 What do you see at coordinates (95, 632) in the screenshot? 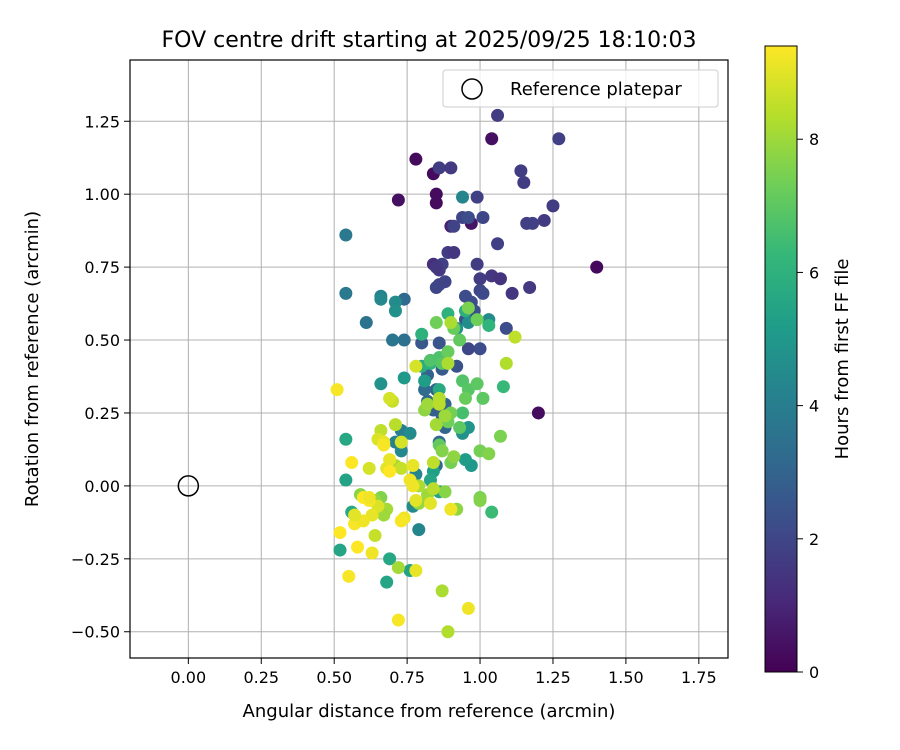
I see `y-tick-label: −0.50` at bounding box center [95, 632].